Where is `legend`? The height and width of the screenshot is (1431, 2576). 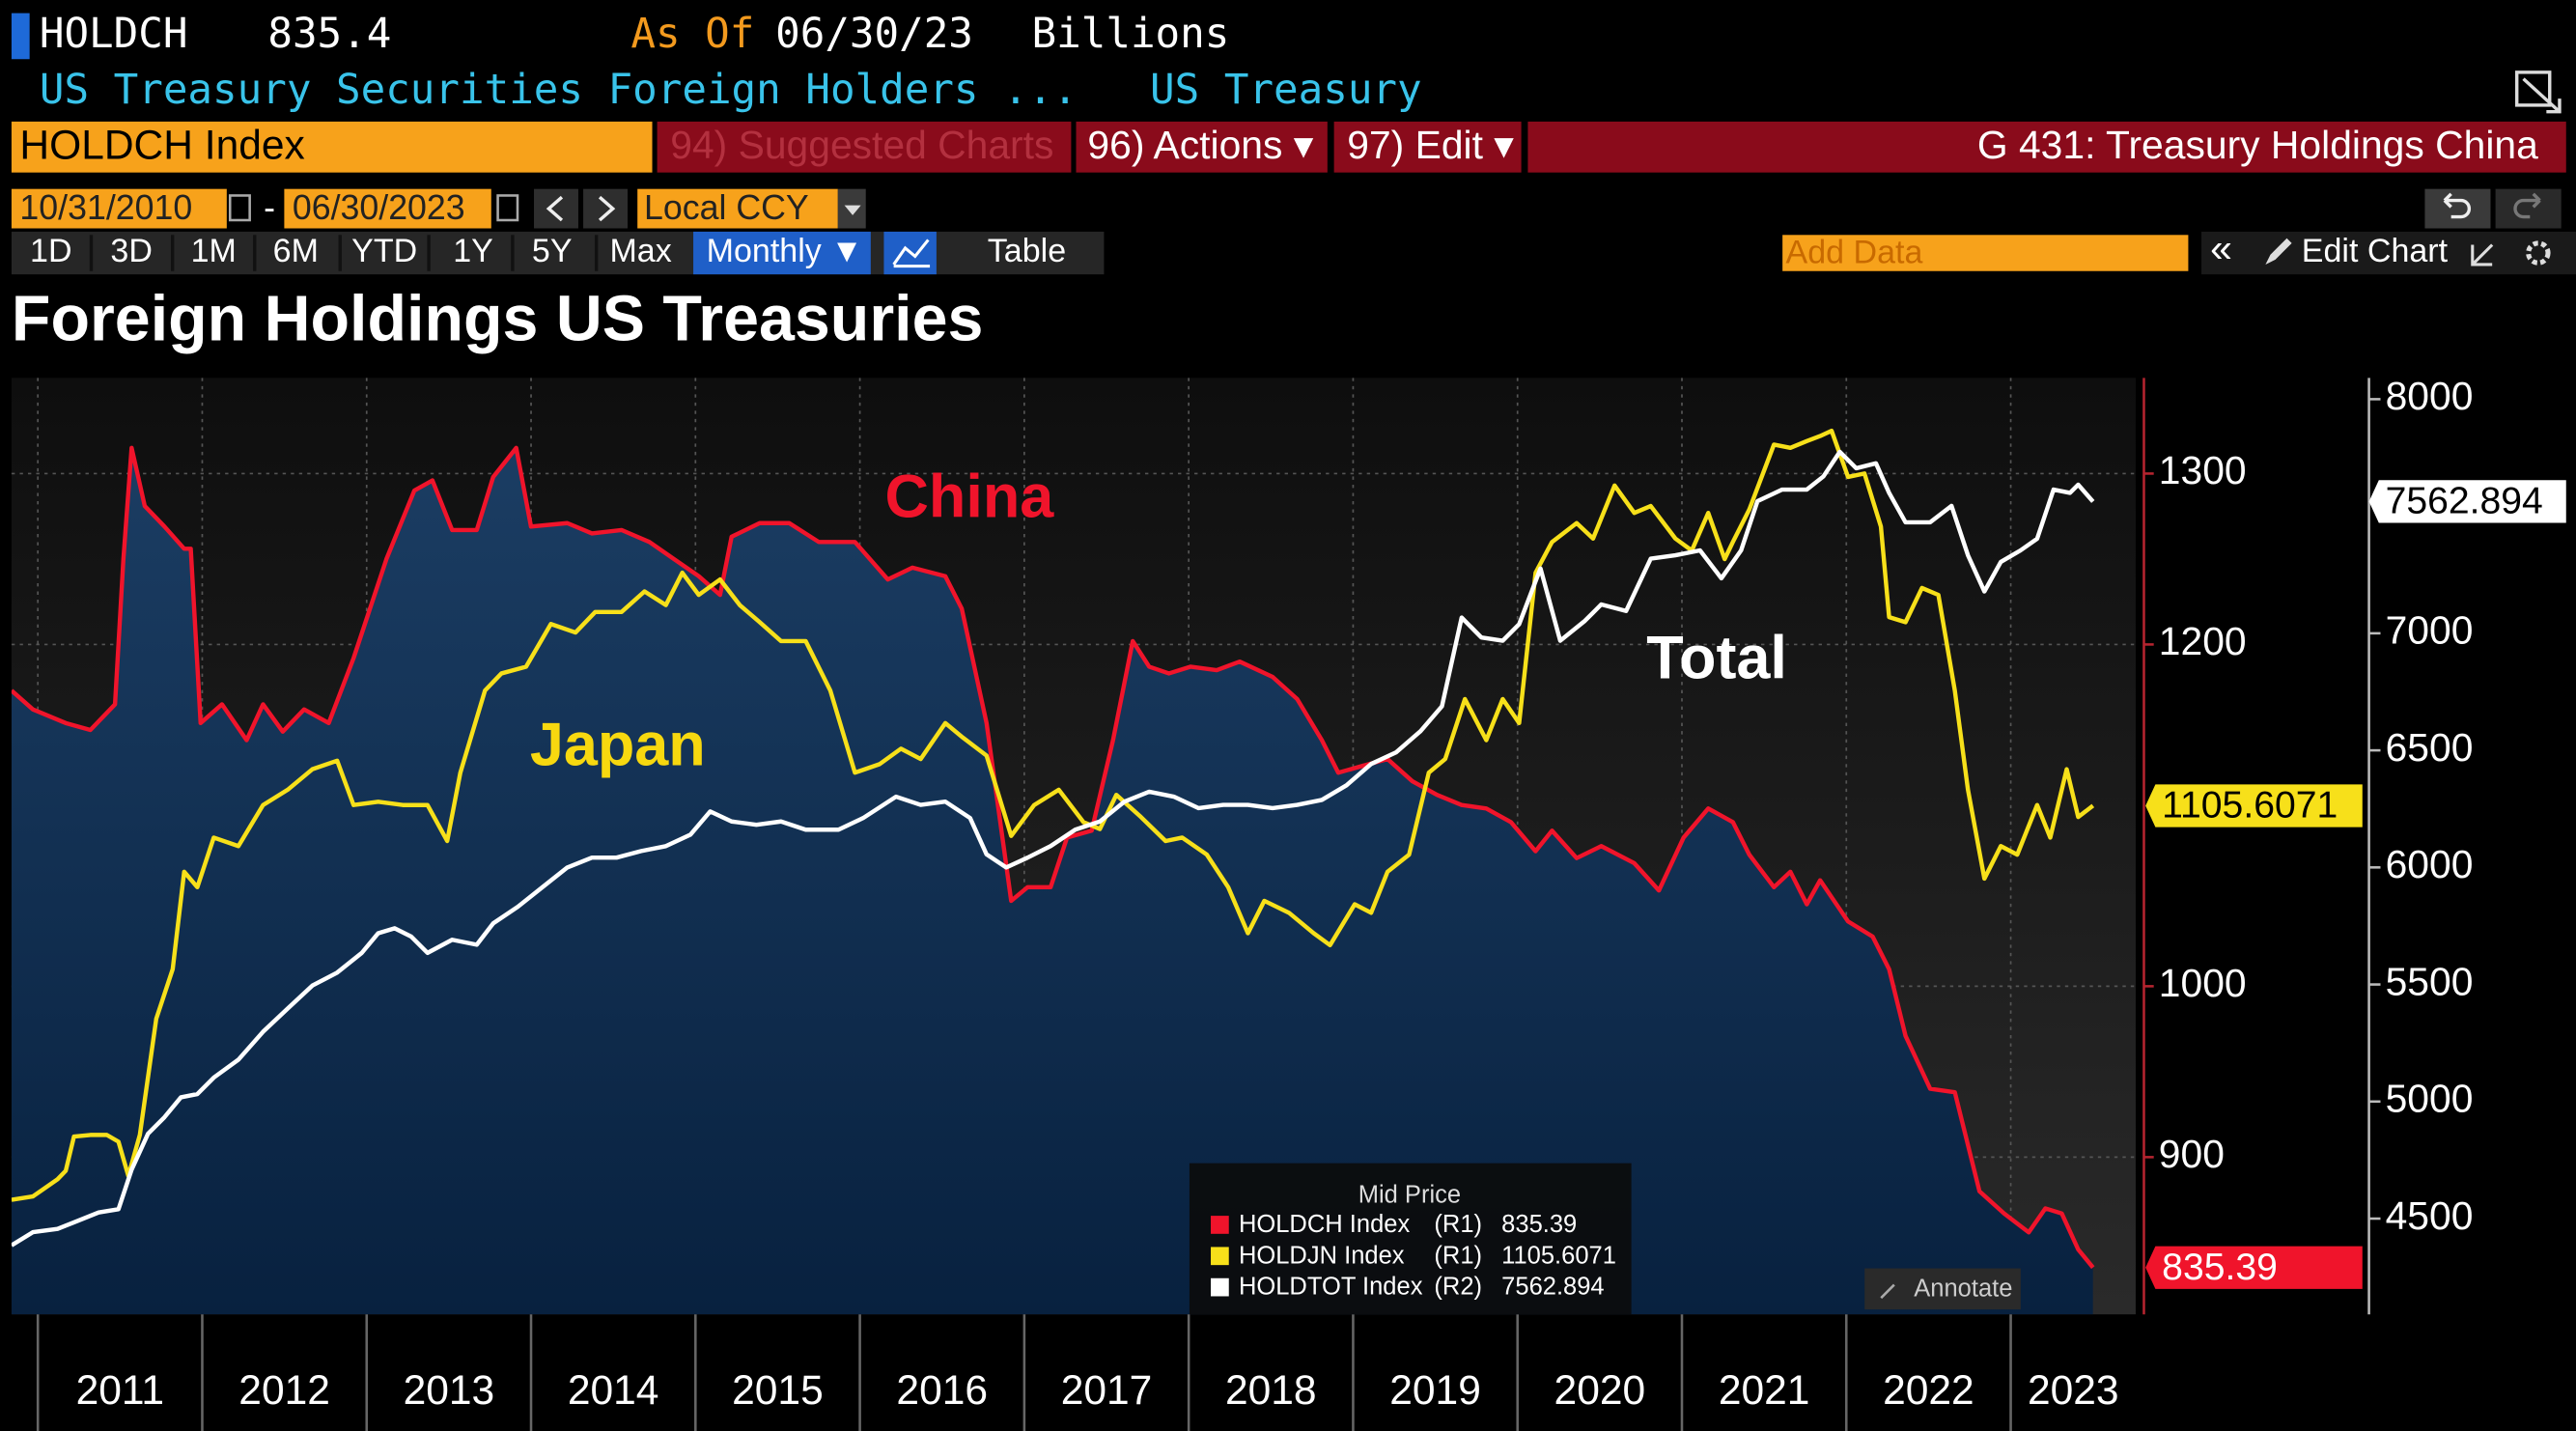
legend is located at coordinates (1411, 1239).